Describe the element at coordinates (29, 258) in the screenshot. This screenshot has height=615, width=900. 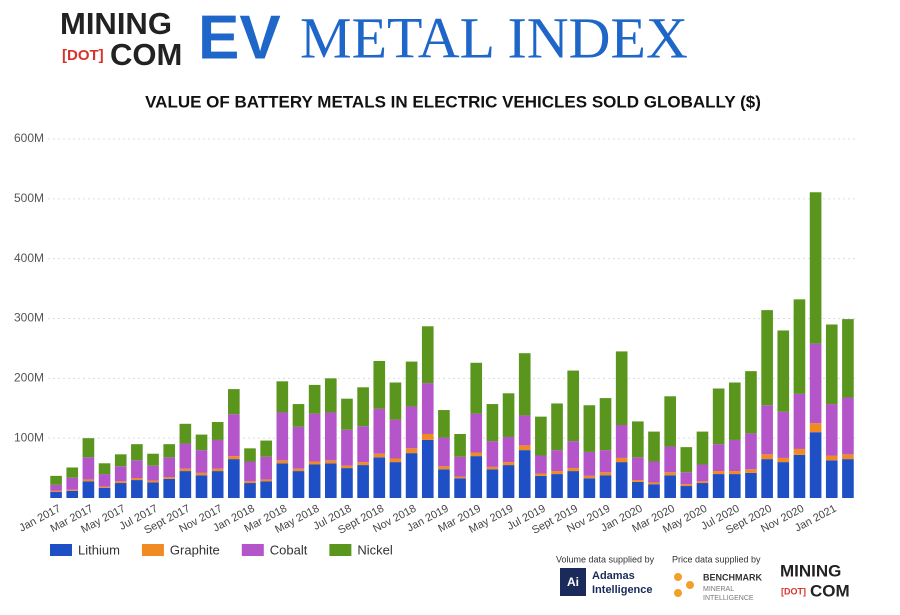
I see `y-tick-label: 400M` at that location.